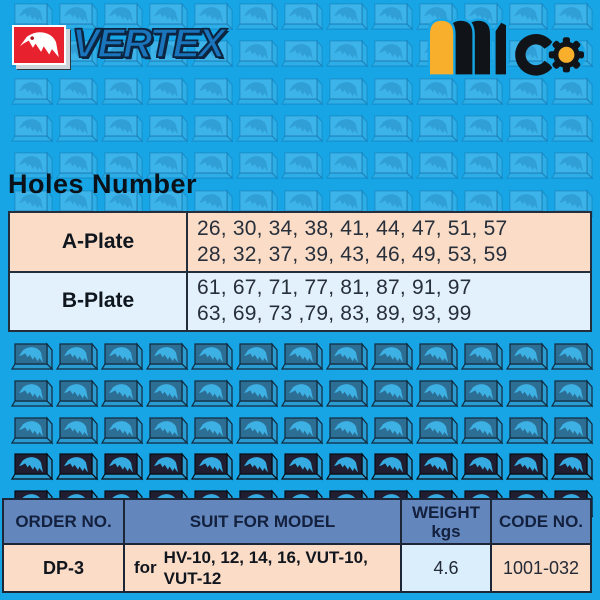 This screenshot has width=600, height=600. Describe the element at coordinates (98, 242) in the screenshot. I see `a-plate-label: A-Plate` at that location.